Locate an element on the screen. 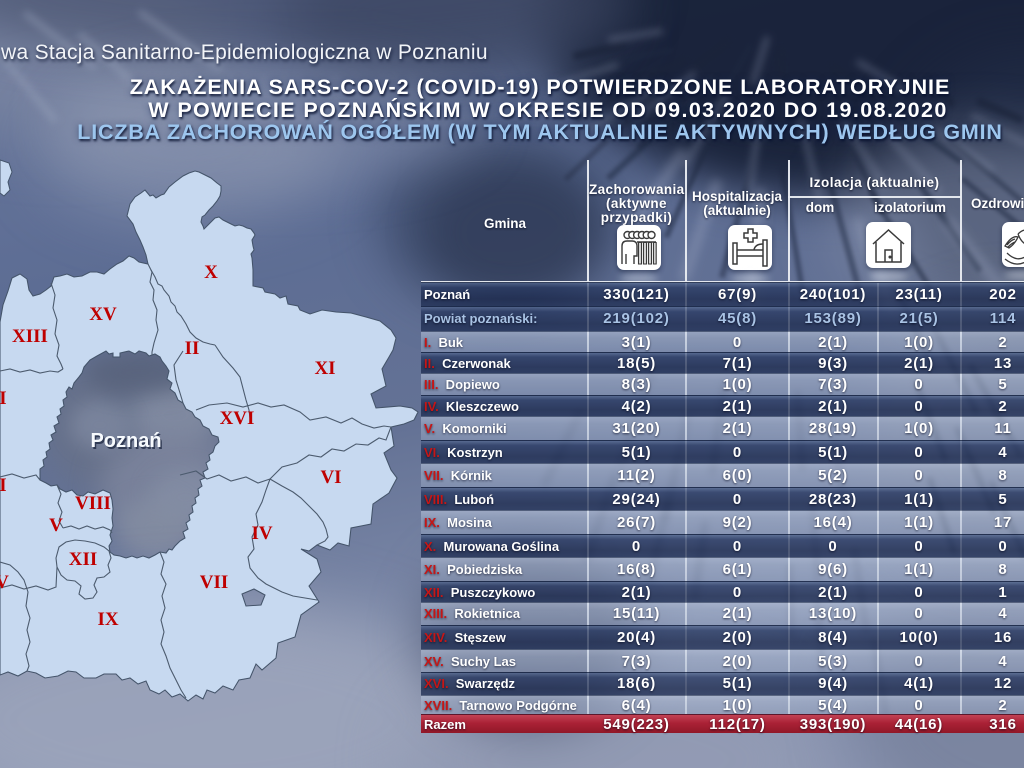 This screenshot has height=768, width=1024. svg-text: XII is located at coordinates (83, 559).